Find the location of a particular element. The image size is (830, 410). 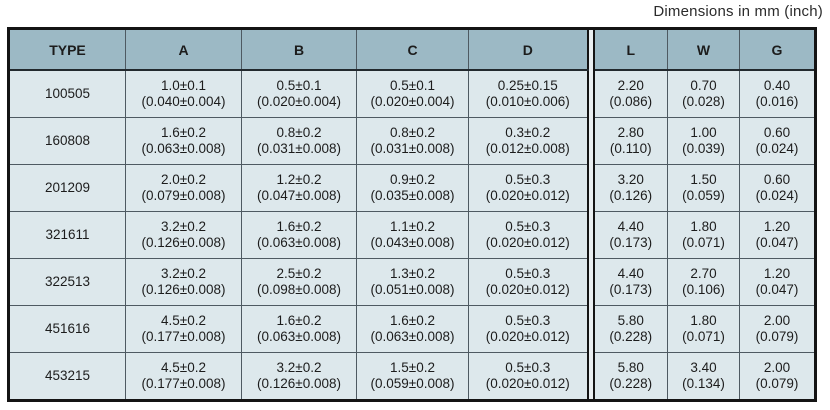

type-cell: 160808 is located at coordinates (67, 141).